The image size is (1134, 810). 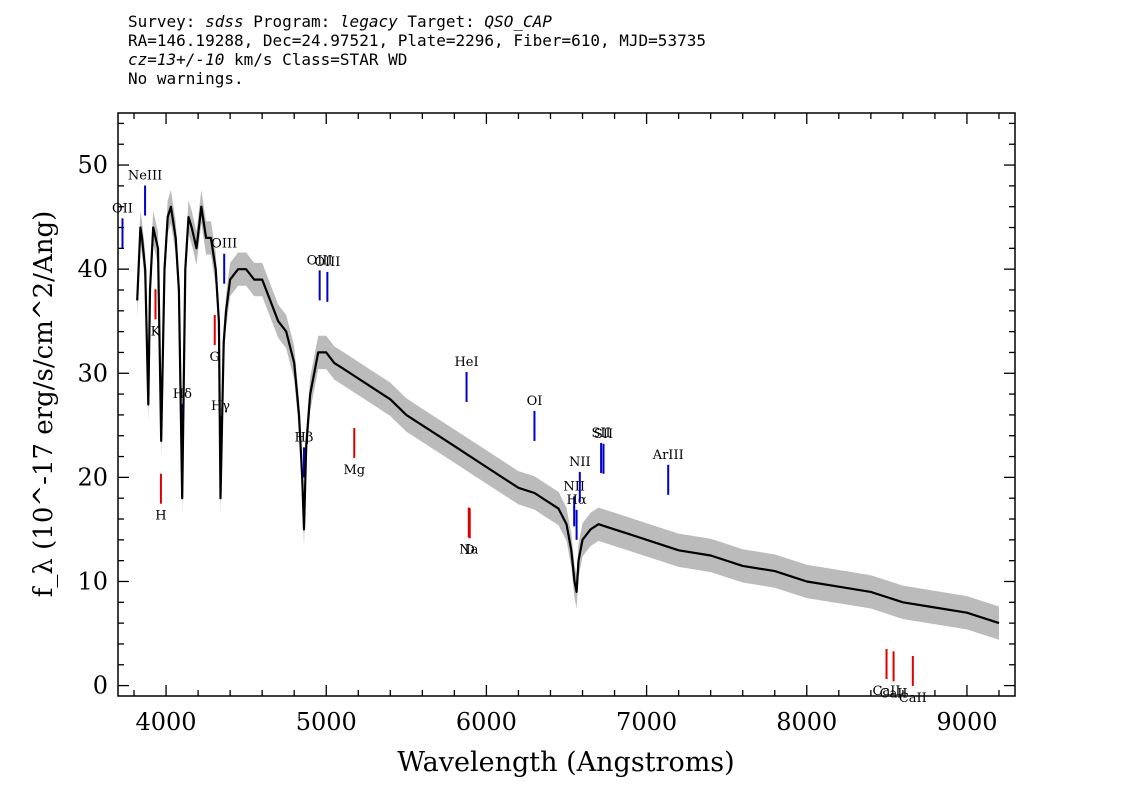 I want to click on line-marker-label: NeIII, so click(x=145, y=176).